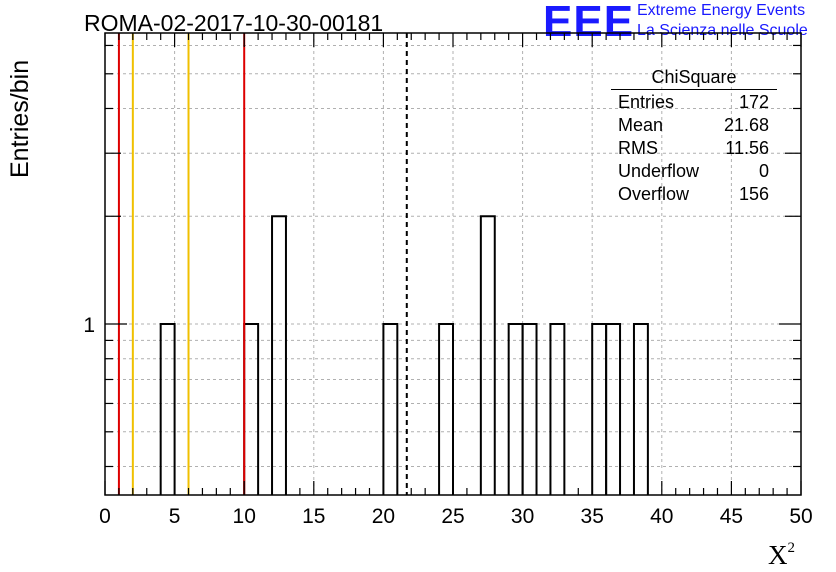  What do you see at coordinates (661, 516) in the screenshot?
I see `x-tick-label: 40` at bounding box center [661, 516].